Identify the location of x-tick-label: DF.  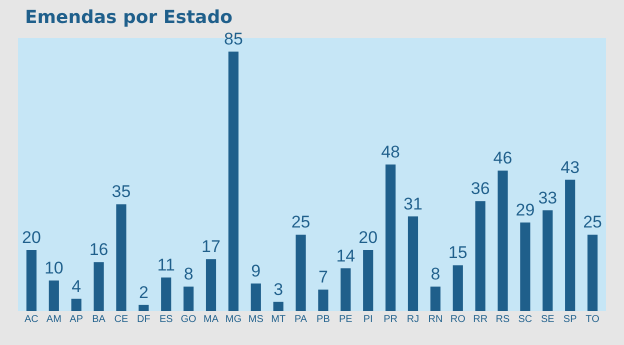
(143, 319).